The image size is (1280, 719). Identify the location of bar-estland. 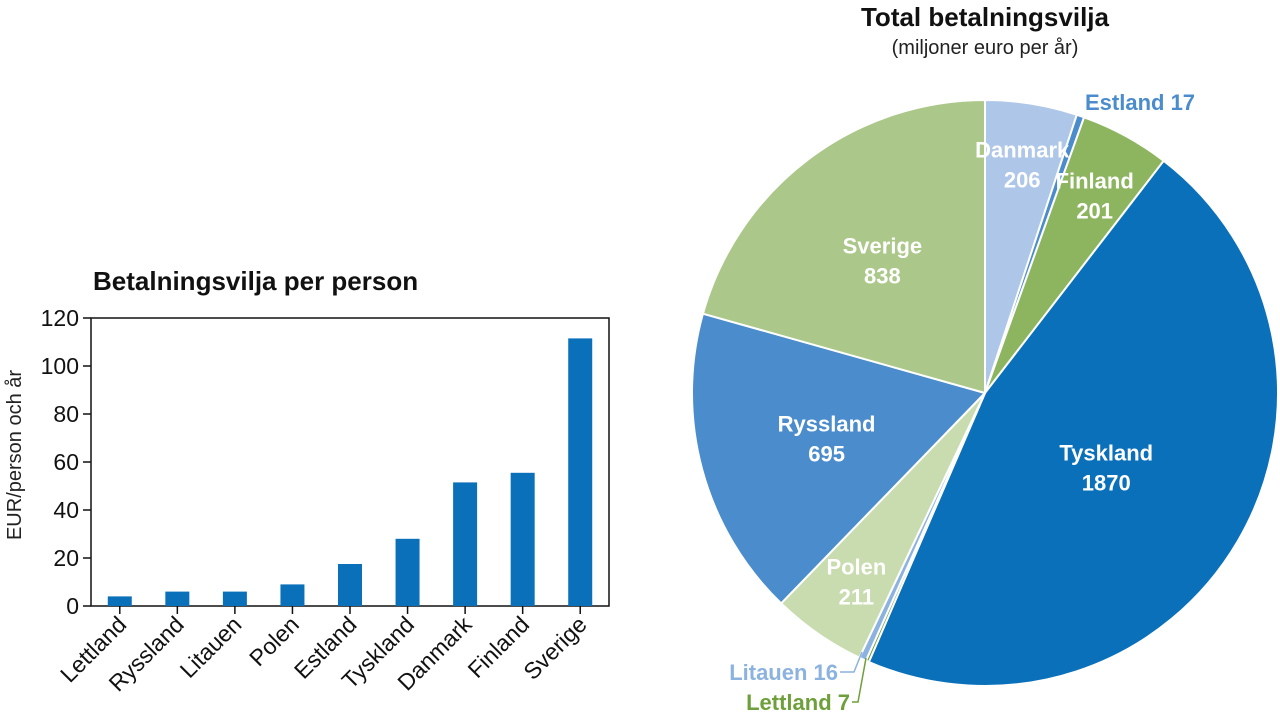
(350, 585).